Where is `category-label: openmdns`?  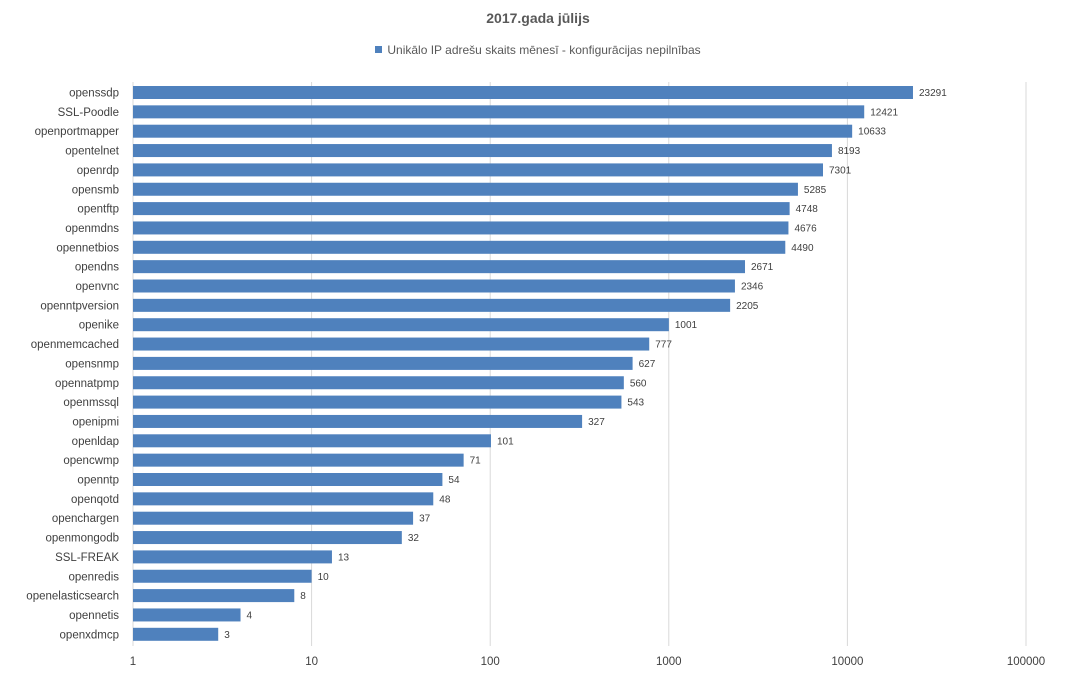 category-label: openmdns is located at coordinates (92, 229).